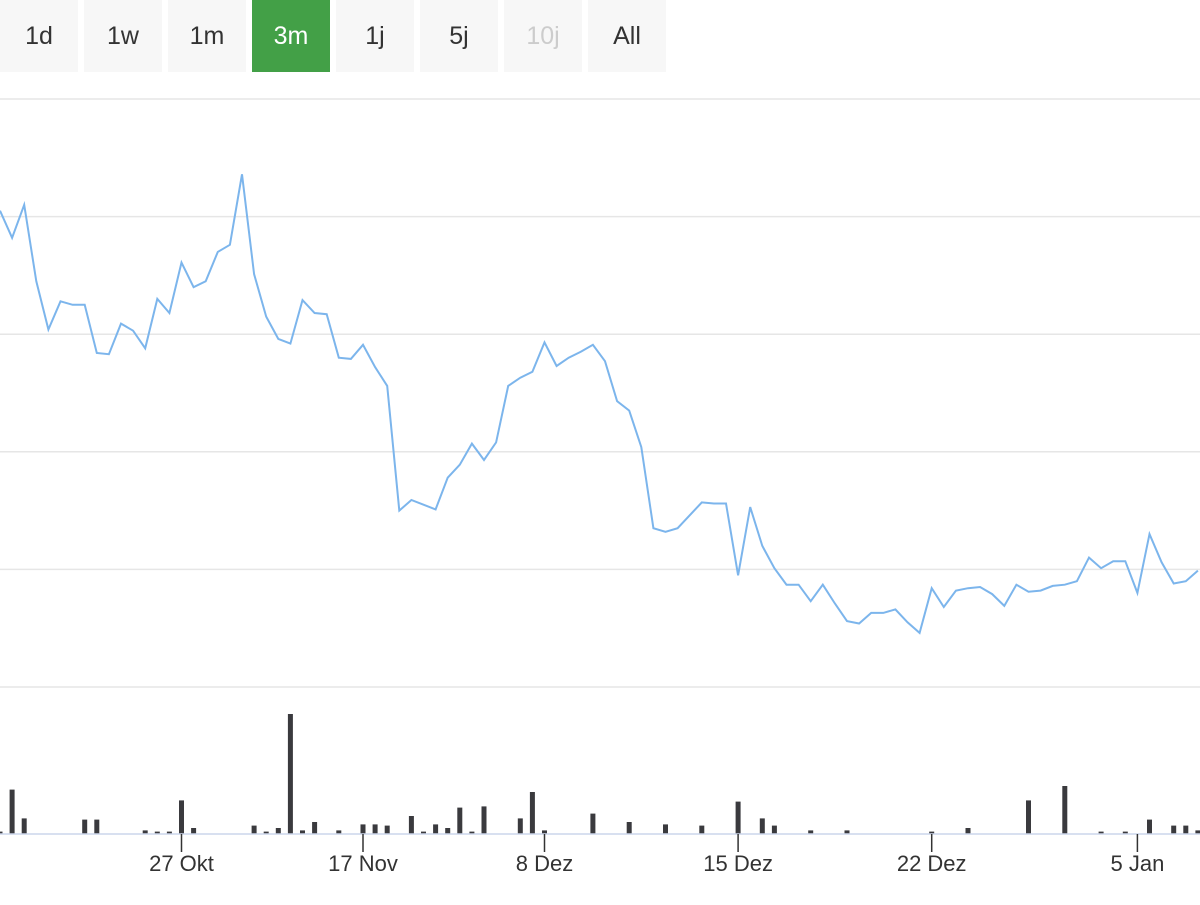  What do you see at coordinates (543, 36) in the screenshot?
I see `range-button-10j: 10j` at bounding box center [543, 36].